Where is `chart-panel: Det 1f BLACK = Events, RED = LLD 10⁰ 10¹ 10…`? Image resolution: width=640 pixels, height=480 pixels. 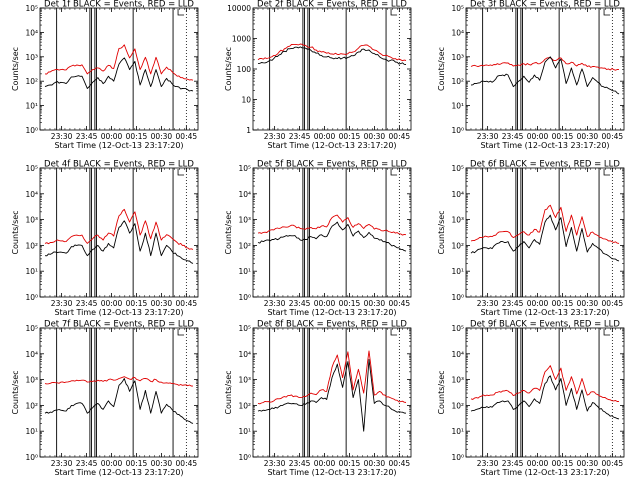
chart-panel: Det 1f BLACK = Events, RED = LLD 10⁰ 10¹ 10… is located at coordinates (105, 75).